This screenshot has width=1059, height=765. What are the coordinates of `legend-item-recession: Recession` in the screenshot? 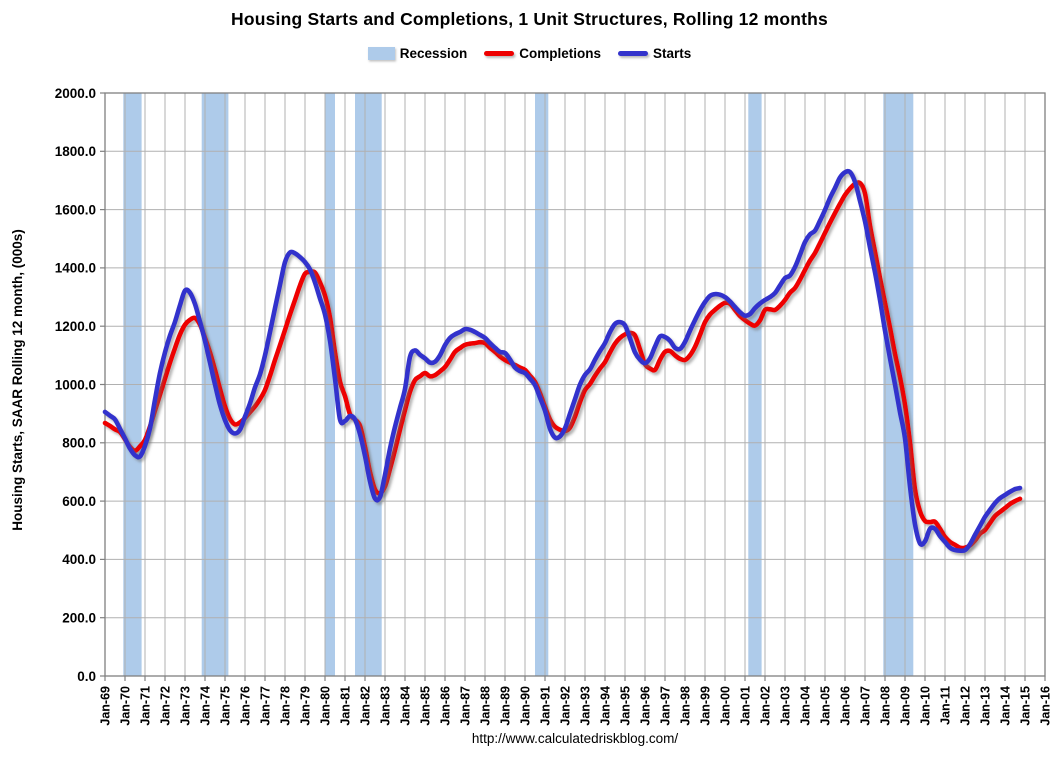 It's located at (417, 53).